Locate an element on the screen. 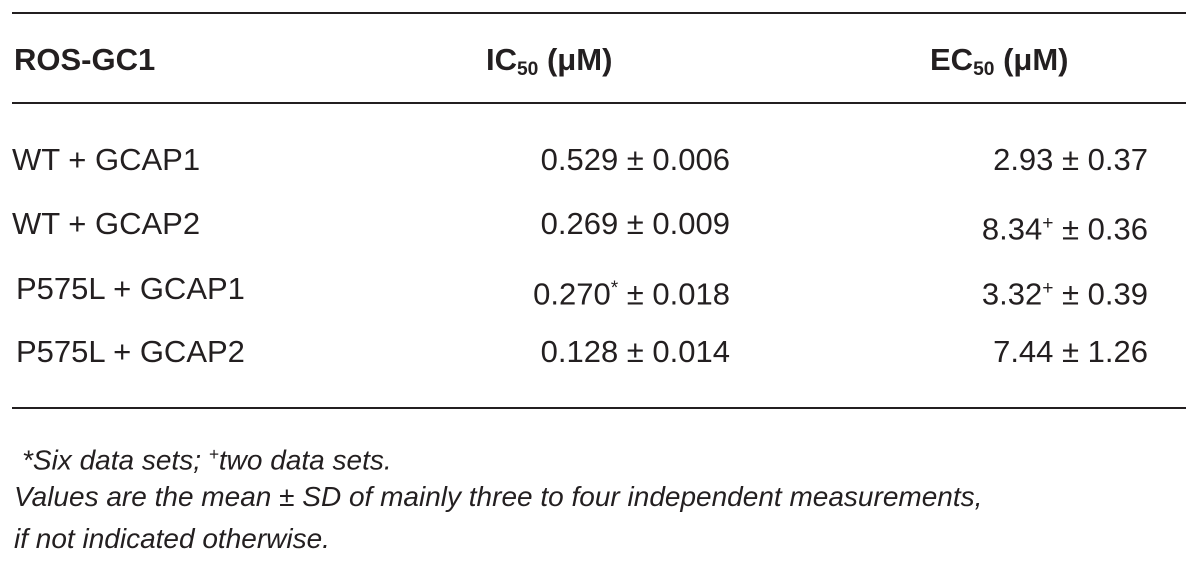 The image size is (1200, 565). table-cell: P575L + GCAP1 is located at coordinates (130, 289).